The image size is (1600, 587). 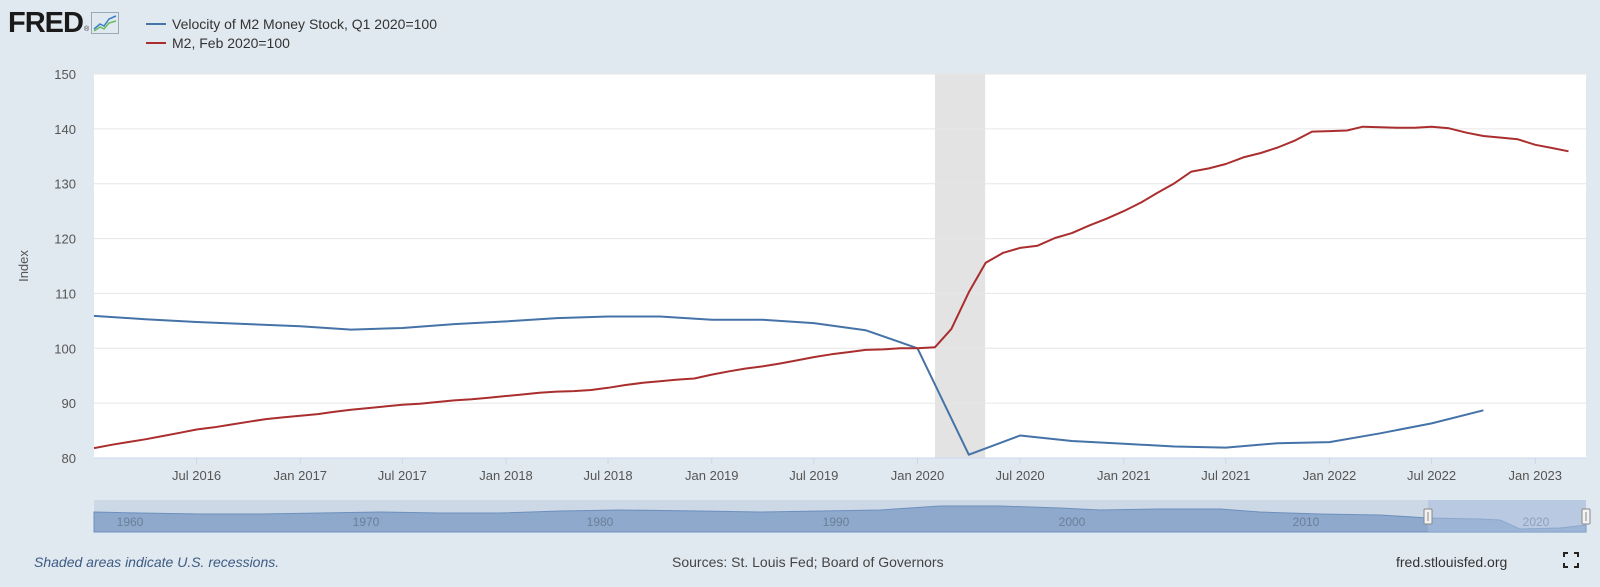 I want to click on fullscreen-icon, so click(x=1571, y=560).